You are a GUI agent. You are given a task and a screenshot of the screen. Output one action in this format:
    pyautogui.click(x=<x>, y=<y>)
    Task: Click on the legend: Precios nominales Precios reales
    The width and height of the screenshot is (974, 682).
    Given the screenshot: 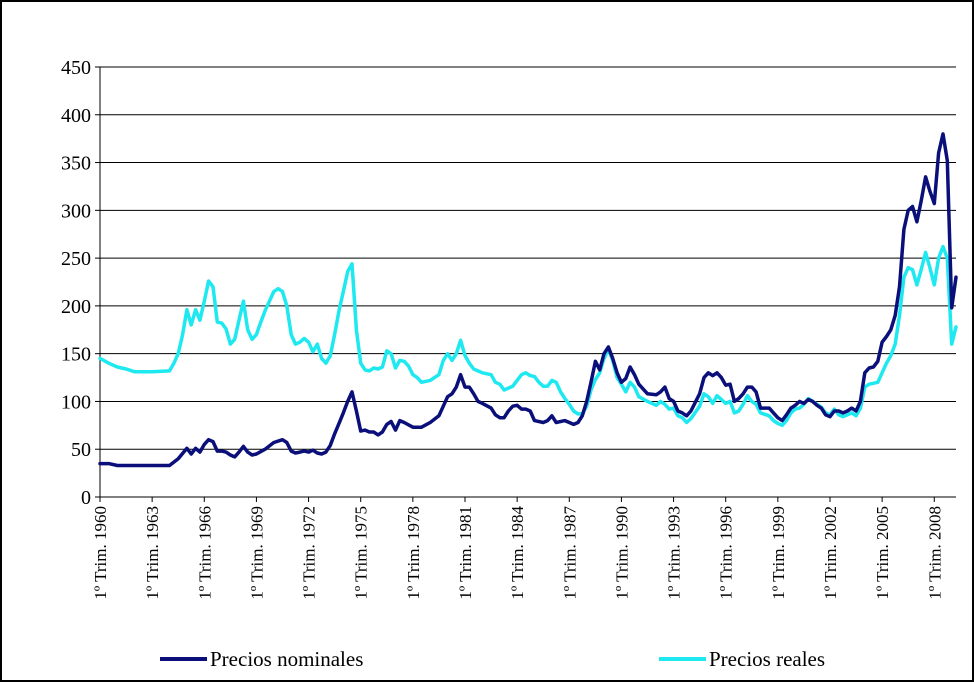 What is the action you would take?
    pyautogui.click(x=492, y=659)
    